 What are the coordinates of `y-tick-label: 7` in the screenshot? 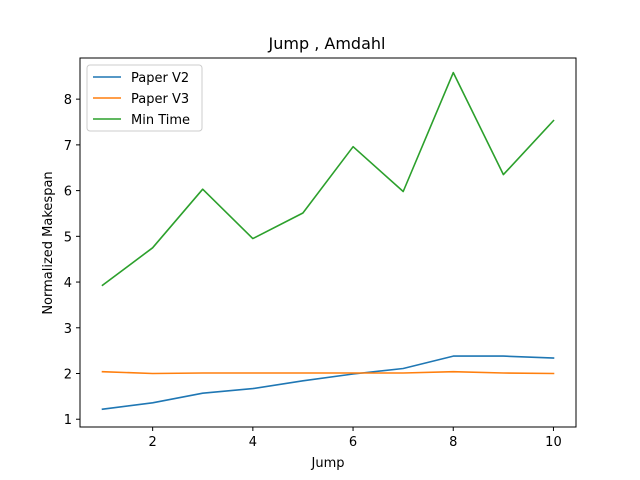 It's located at (68, 146).